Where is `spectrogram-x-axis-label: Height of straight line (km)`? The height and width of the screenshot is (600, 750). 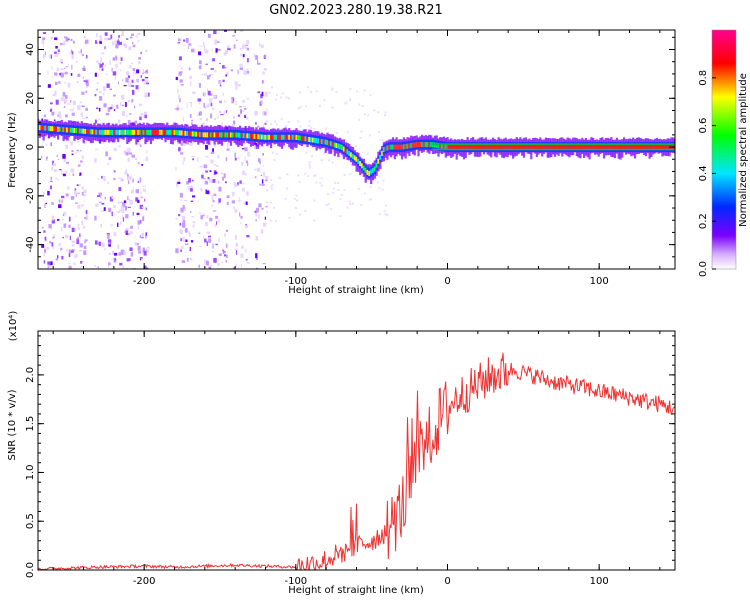
spectrogram-x-axis-label: Height of straight line (km) is located at coordinates (356, 290).